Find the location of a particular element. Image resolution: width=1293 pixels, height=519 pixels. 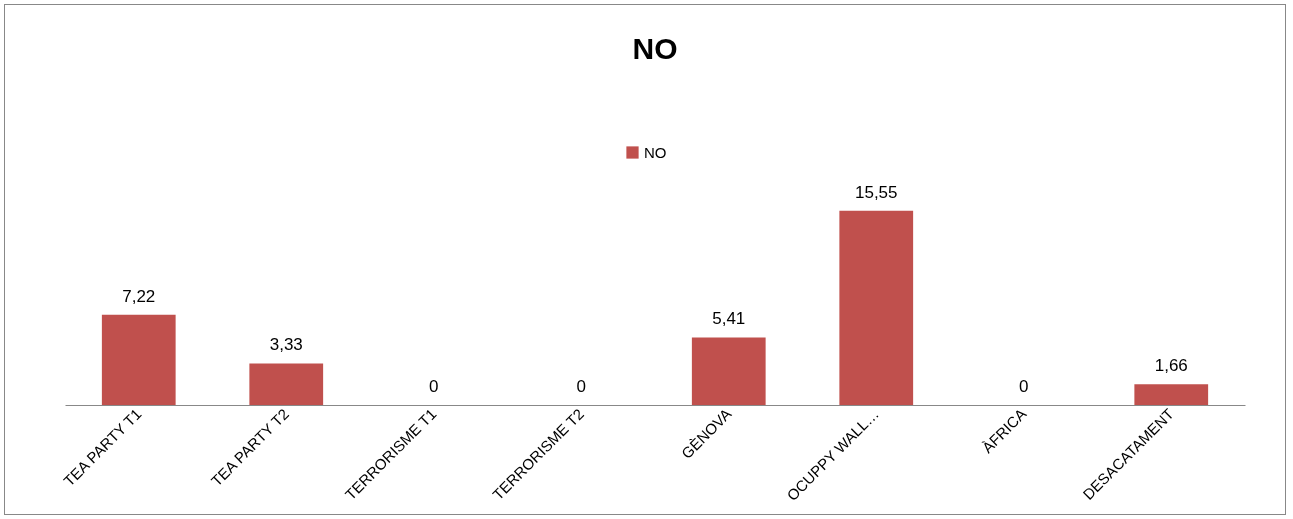

chart-title: NO is located at coordinates (655, 48).